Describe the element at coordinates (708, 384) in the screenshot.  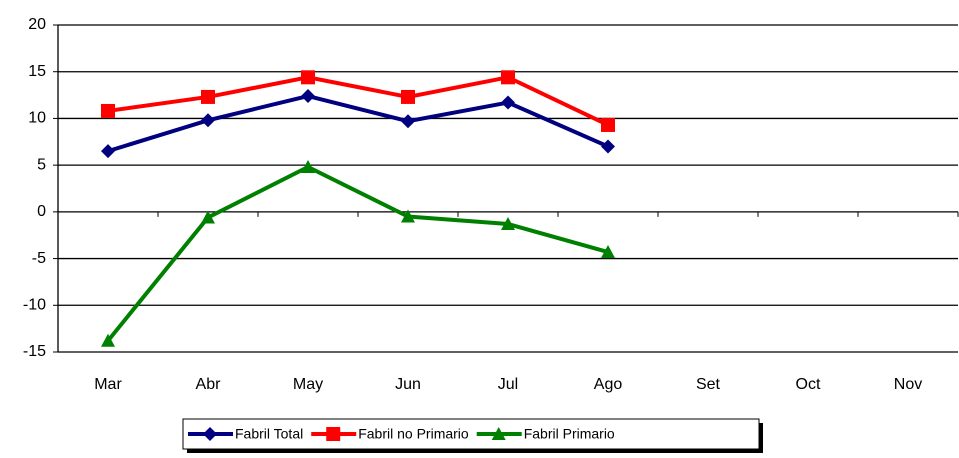
I see `x-tick-label: Set` at that location.